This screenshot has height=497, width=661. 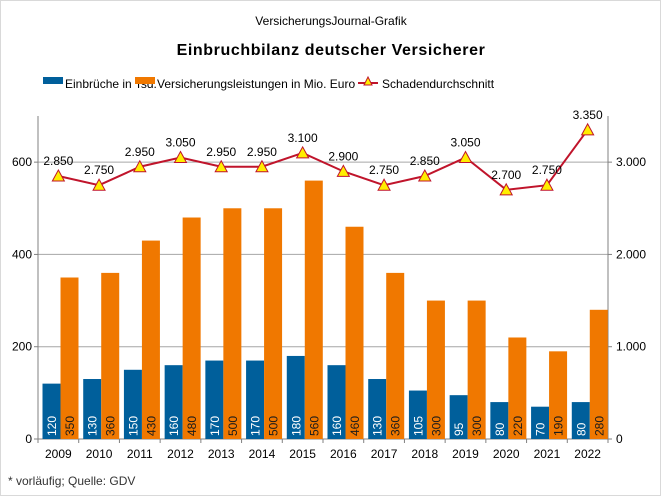 What do you see at coordinates (631, 347) in the screenshot?
I see `right-tick-label: 1.000` at bounding box center [631, 347].